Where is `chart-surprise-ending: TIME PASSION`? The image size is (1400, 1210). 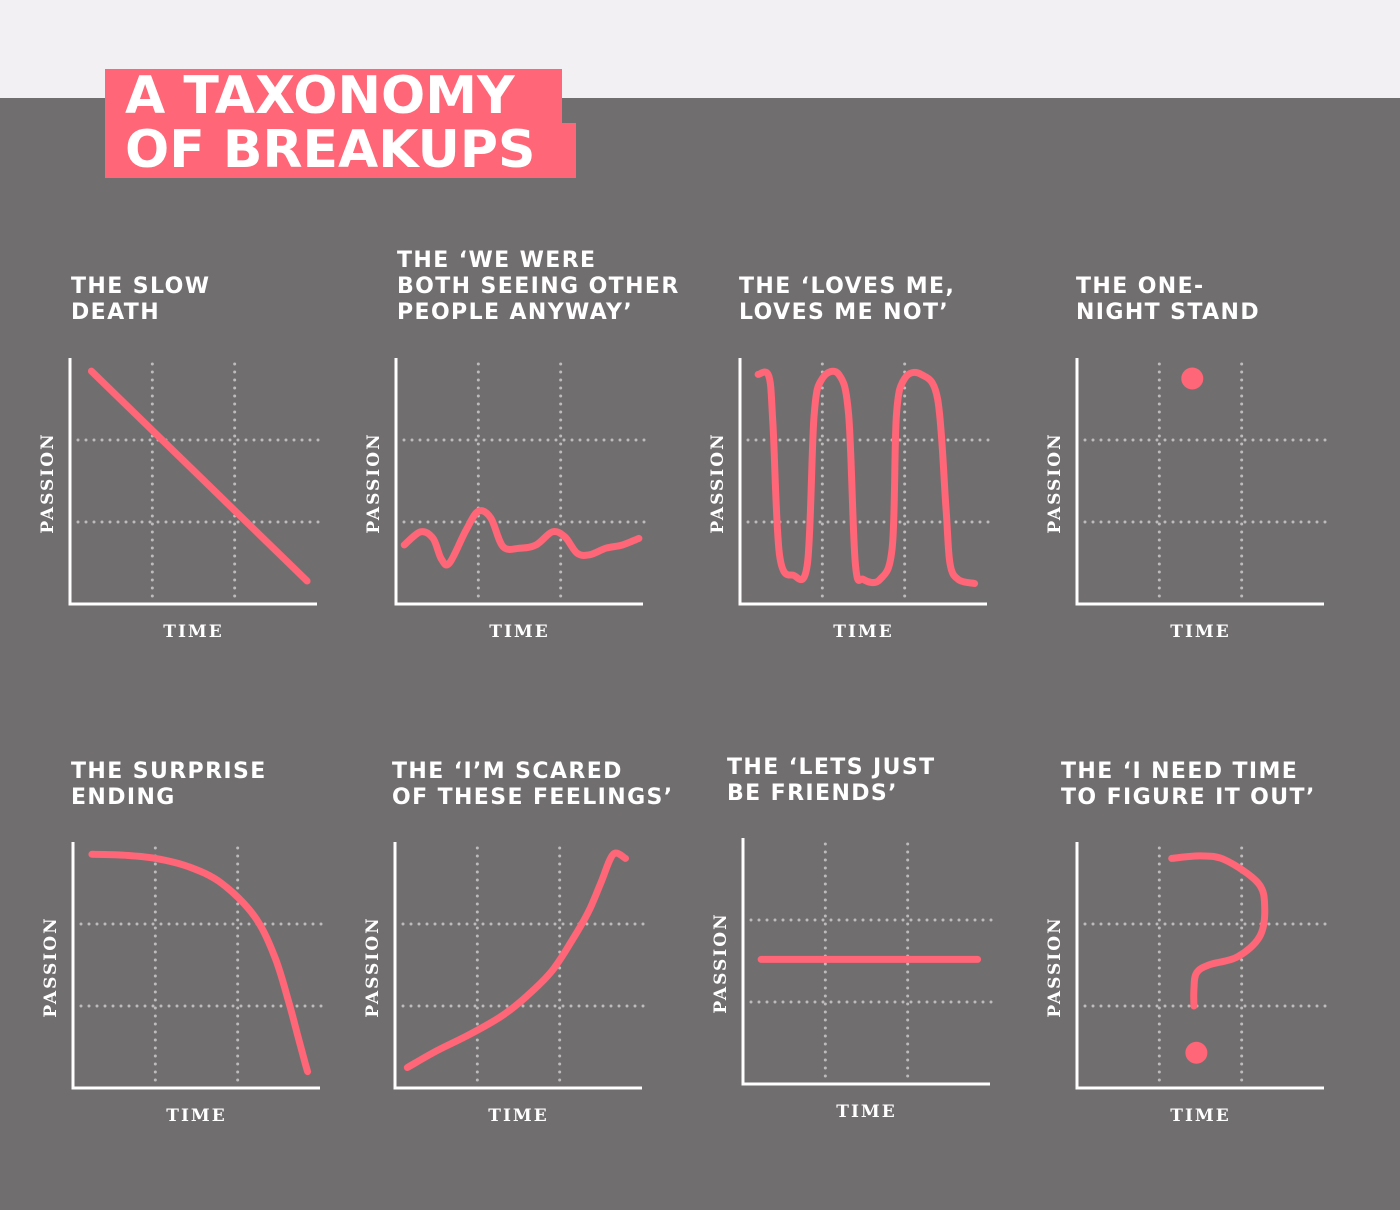
chart-surprise-ending: TIME PASSION is located at coordinates (185, 983).